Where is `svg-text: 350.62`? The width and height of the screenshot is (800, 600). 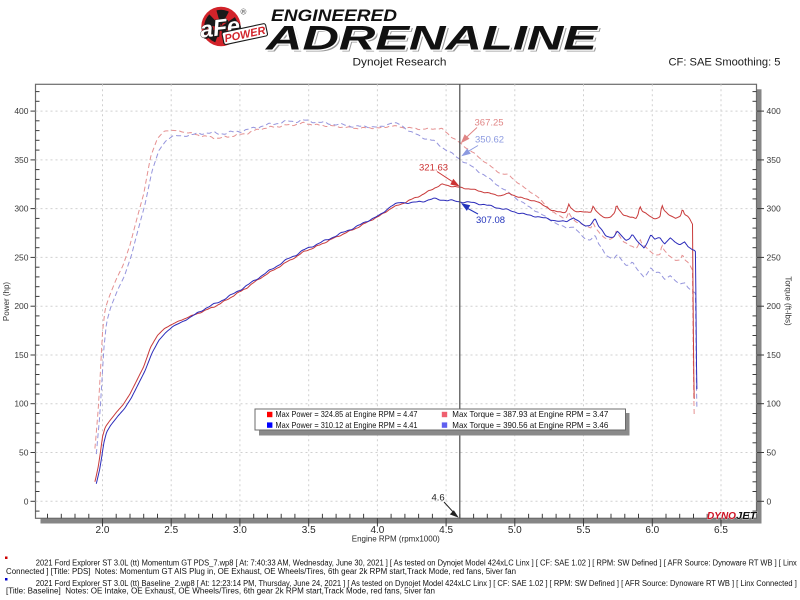 svg-text: 350.62 is located at coordinates (489, 140).